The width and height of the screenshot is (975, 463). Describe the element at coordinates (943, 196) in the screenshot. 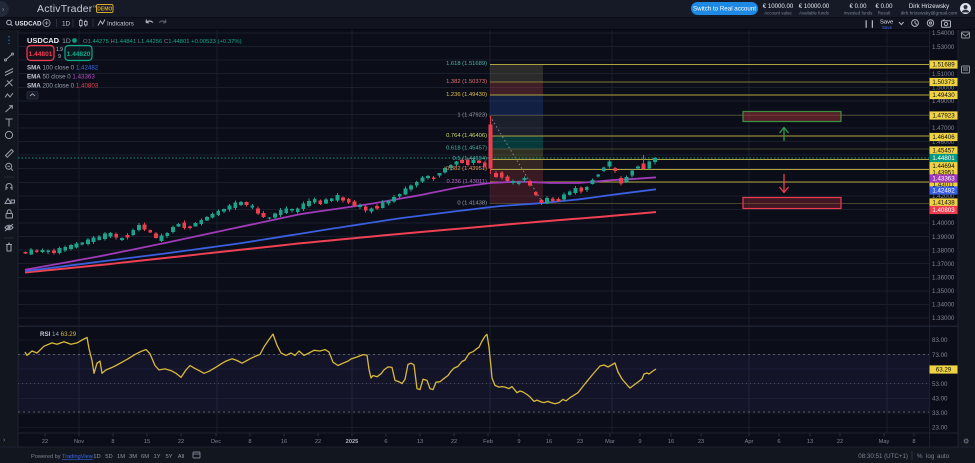

I see `svg-text: 1.42000` at that location.